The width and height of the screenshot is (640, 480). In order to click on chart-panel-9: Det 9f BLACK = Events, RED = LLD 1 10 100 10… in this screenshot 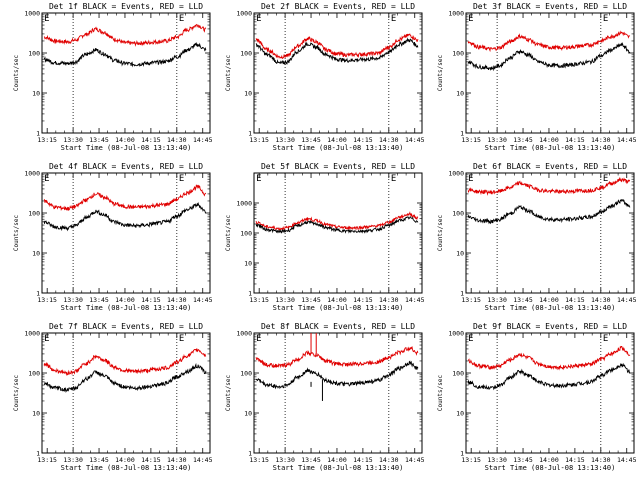, I will do `click(537, 397)`.